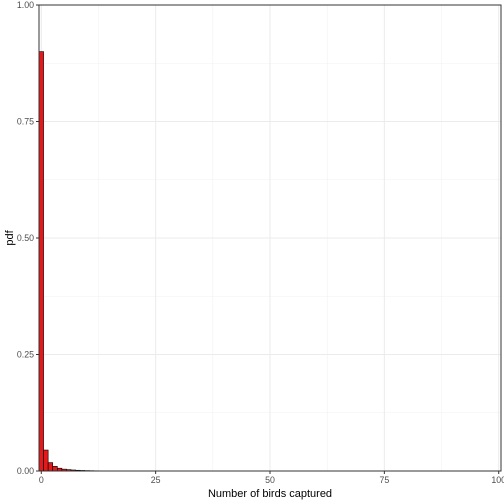 This screenshot has width=504, height=504. Describe the element at coordinates (25, 5) in the screenshot. I see `y-tick-label: 1.00` at that location.